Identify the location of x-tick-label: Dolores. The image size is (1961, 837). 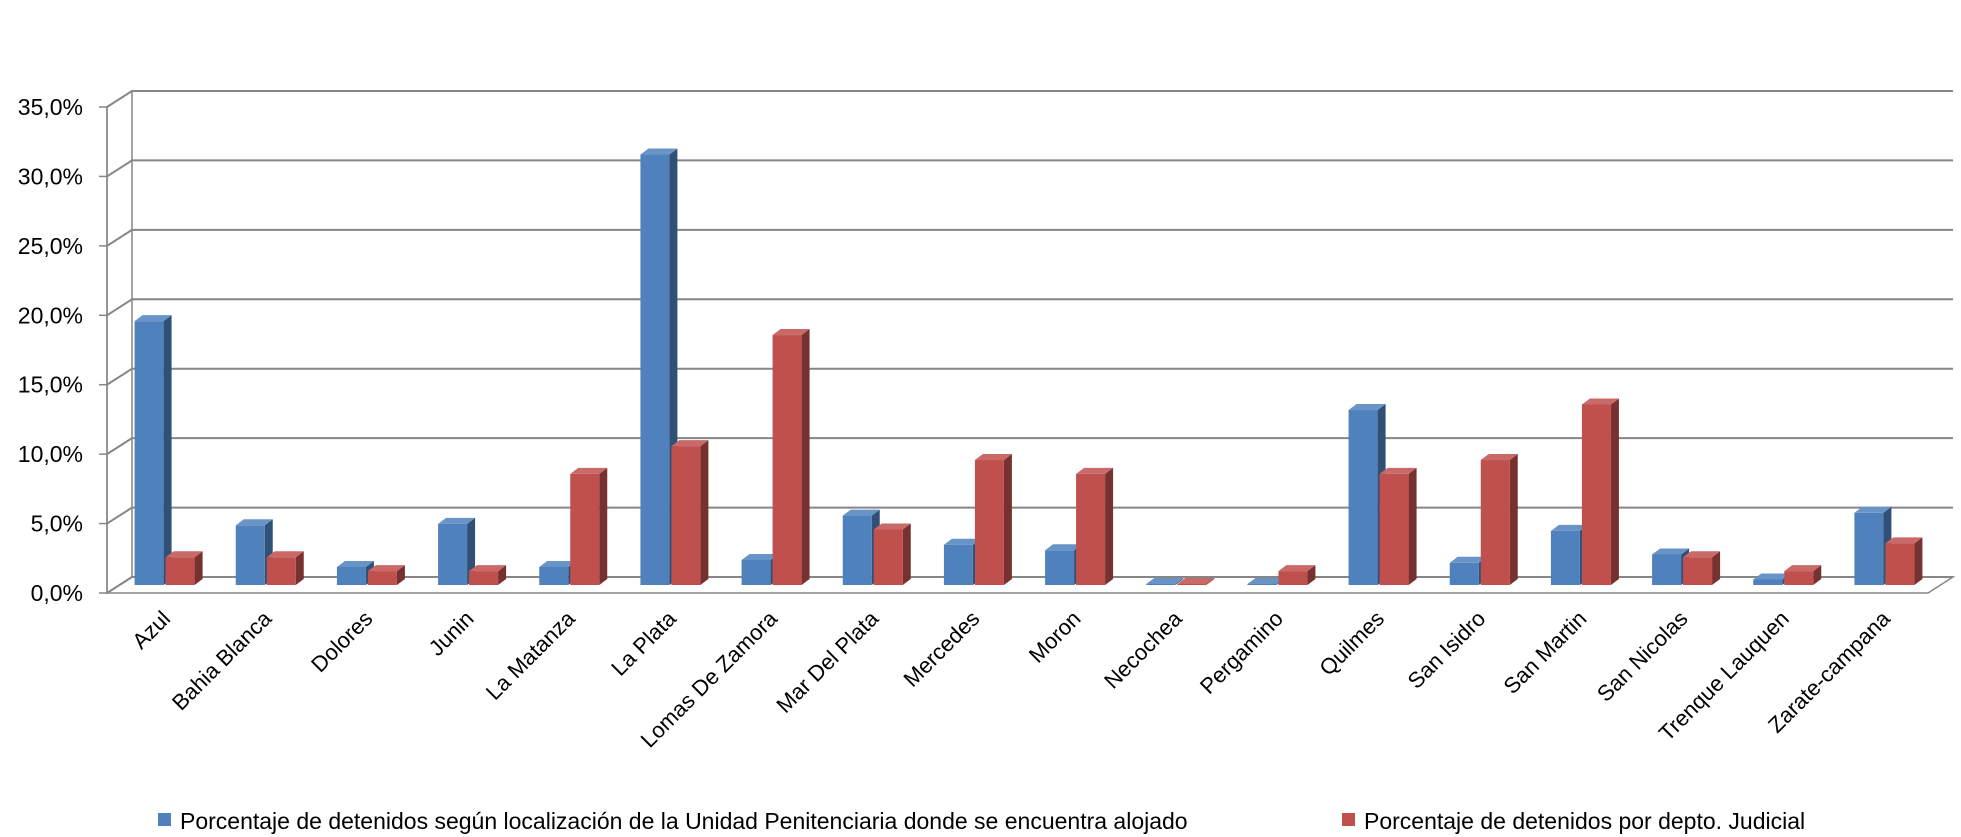
(341, 641).